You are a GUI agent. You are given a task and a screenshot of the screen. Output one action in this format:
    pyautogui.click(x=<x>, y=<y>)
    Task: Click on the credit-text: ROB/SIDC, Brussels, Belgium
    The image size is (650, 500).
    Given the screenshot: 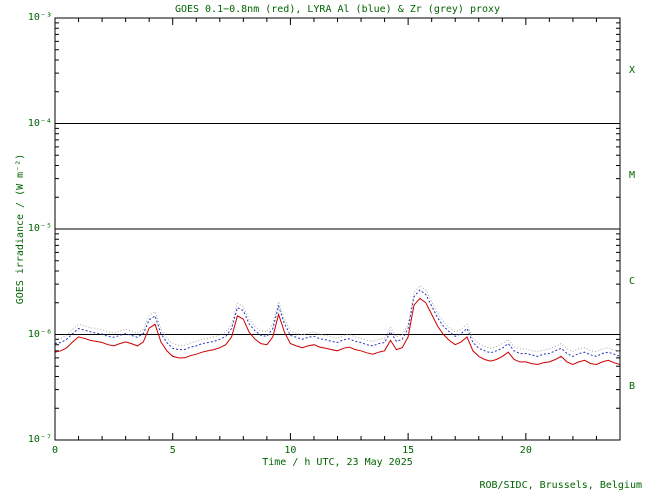 What is the action you would take?
    pyautogui.click(x=560, y=485)
    